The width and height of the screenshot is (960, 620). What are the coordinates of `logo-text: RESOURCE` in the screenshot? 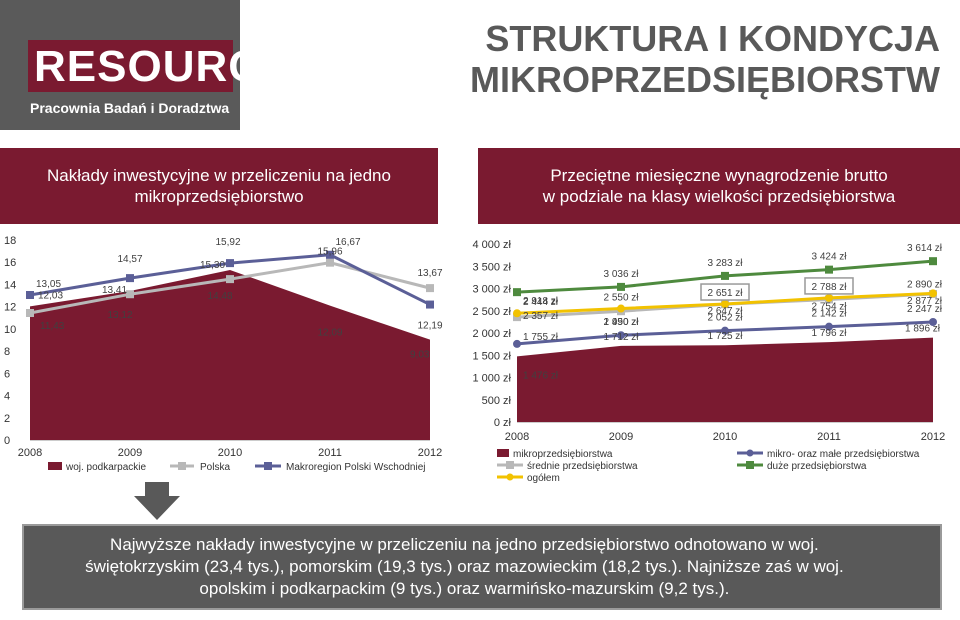 It's located at (163, 66).